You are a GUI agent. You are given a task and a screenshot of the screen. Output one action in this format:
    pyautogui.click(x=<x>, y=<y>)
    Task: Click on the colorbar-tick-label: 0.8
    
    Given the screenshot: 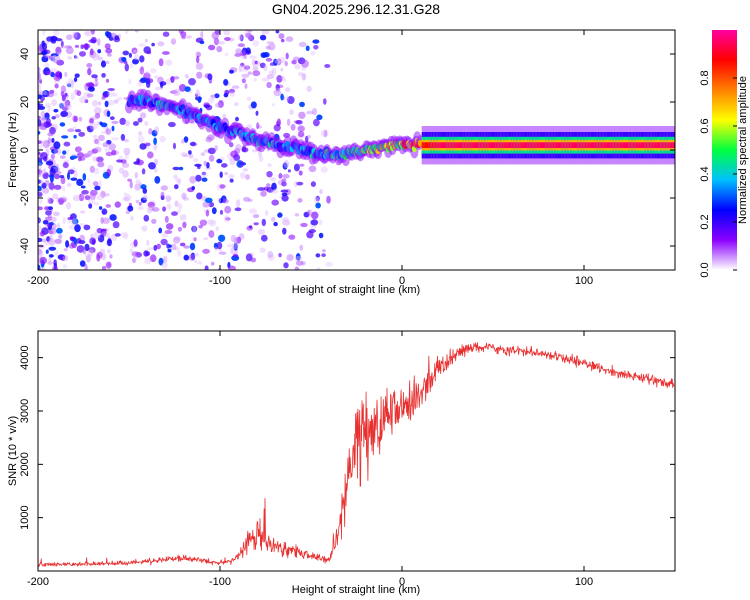 What is the action you would take?
    pyautogui.click(x=705, y=77)
    